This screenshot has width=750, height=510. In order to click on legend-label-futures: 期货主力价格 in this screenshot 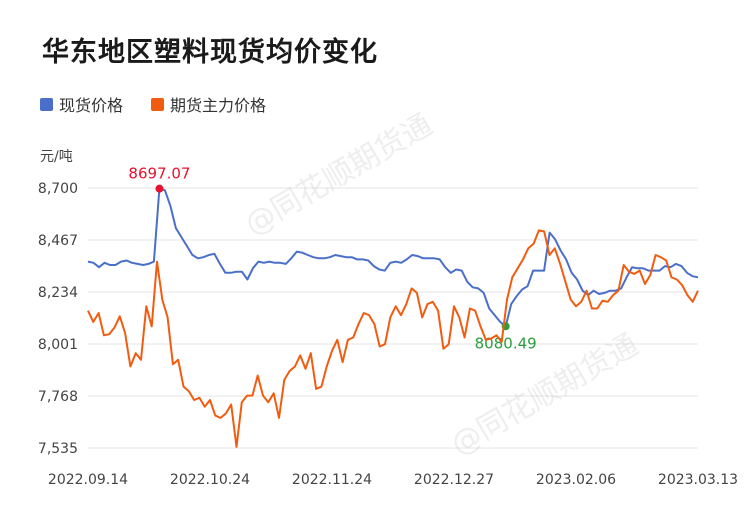, I will do `click(218, 105)`.